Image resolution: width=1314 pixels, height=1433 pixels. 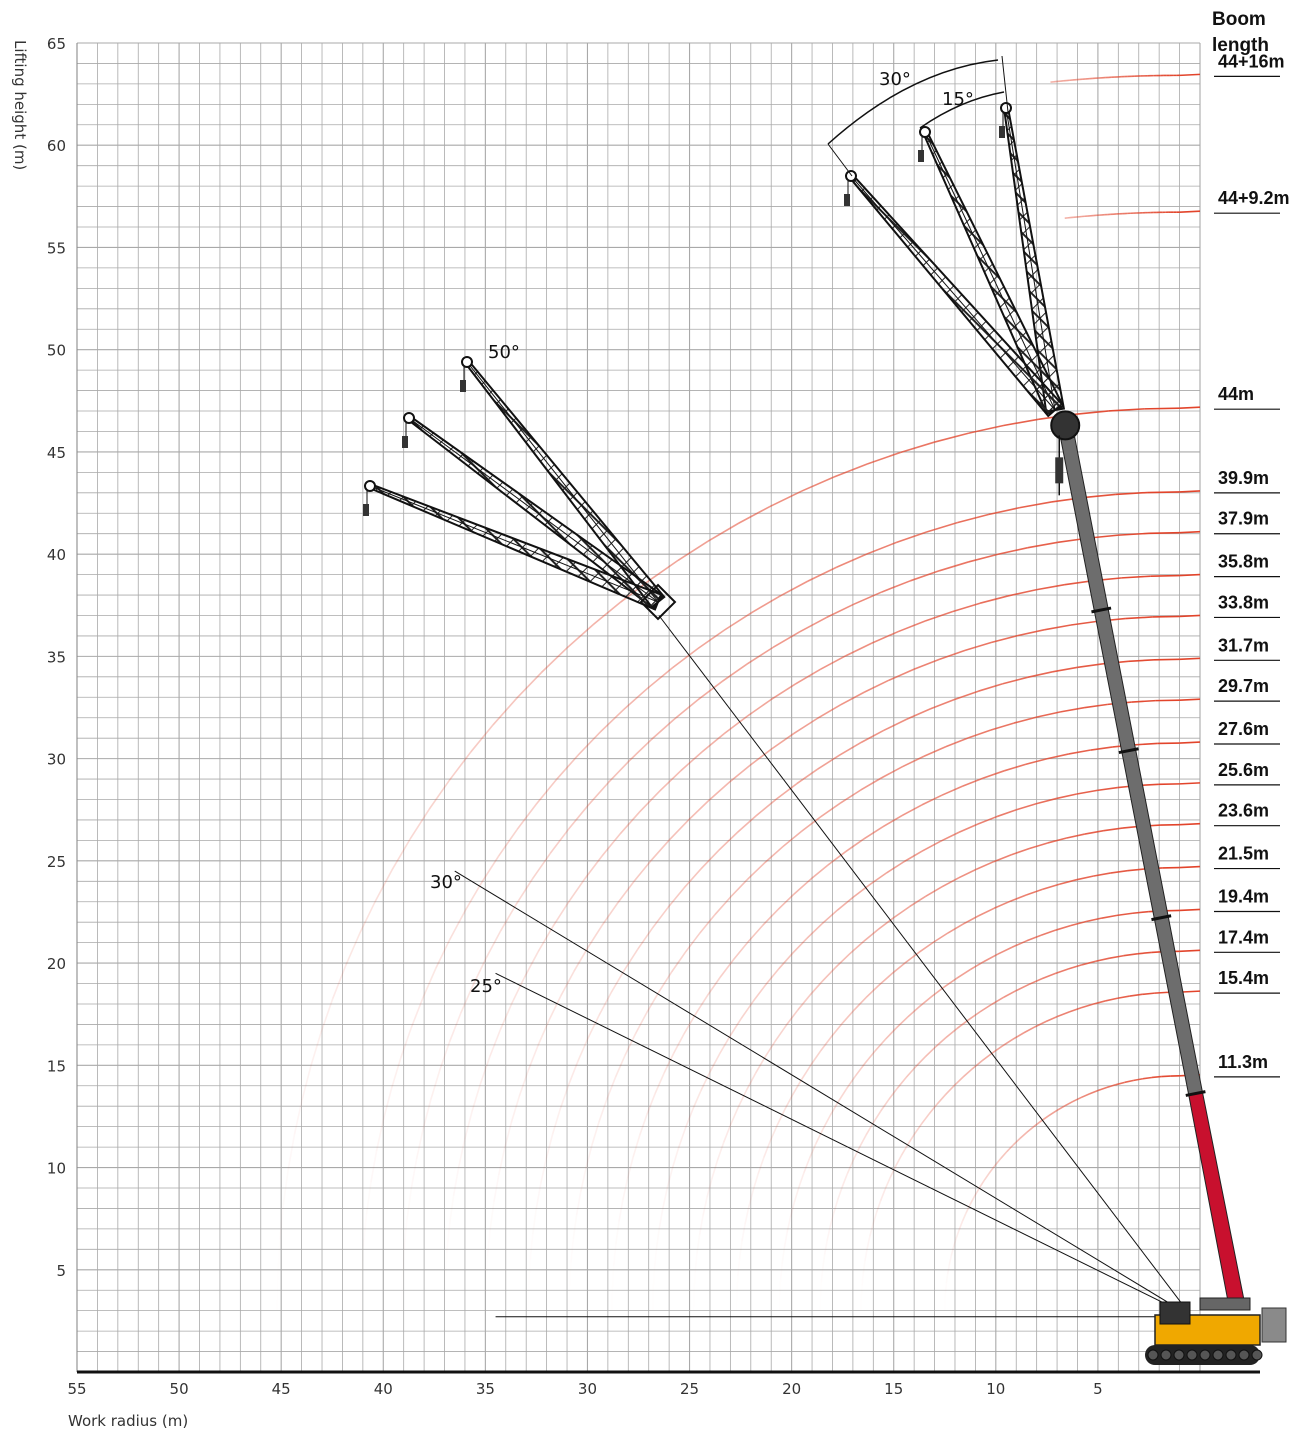 I want to click on y-tick-label: 55, so click(x=56, y=248).